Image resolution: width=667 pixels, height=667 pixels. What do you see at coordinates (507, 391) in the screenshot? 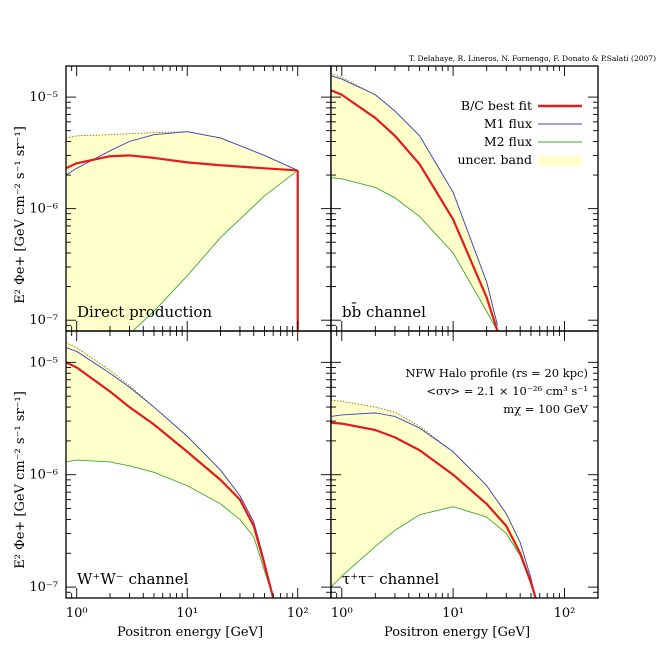
I see `info-line-2: <σv> = 2.1 × 10⁻²⁶ cm³ s⁻¹` at bounding box center [507, 391].